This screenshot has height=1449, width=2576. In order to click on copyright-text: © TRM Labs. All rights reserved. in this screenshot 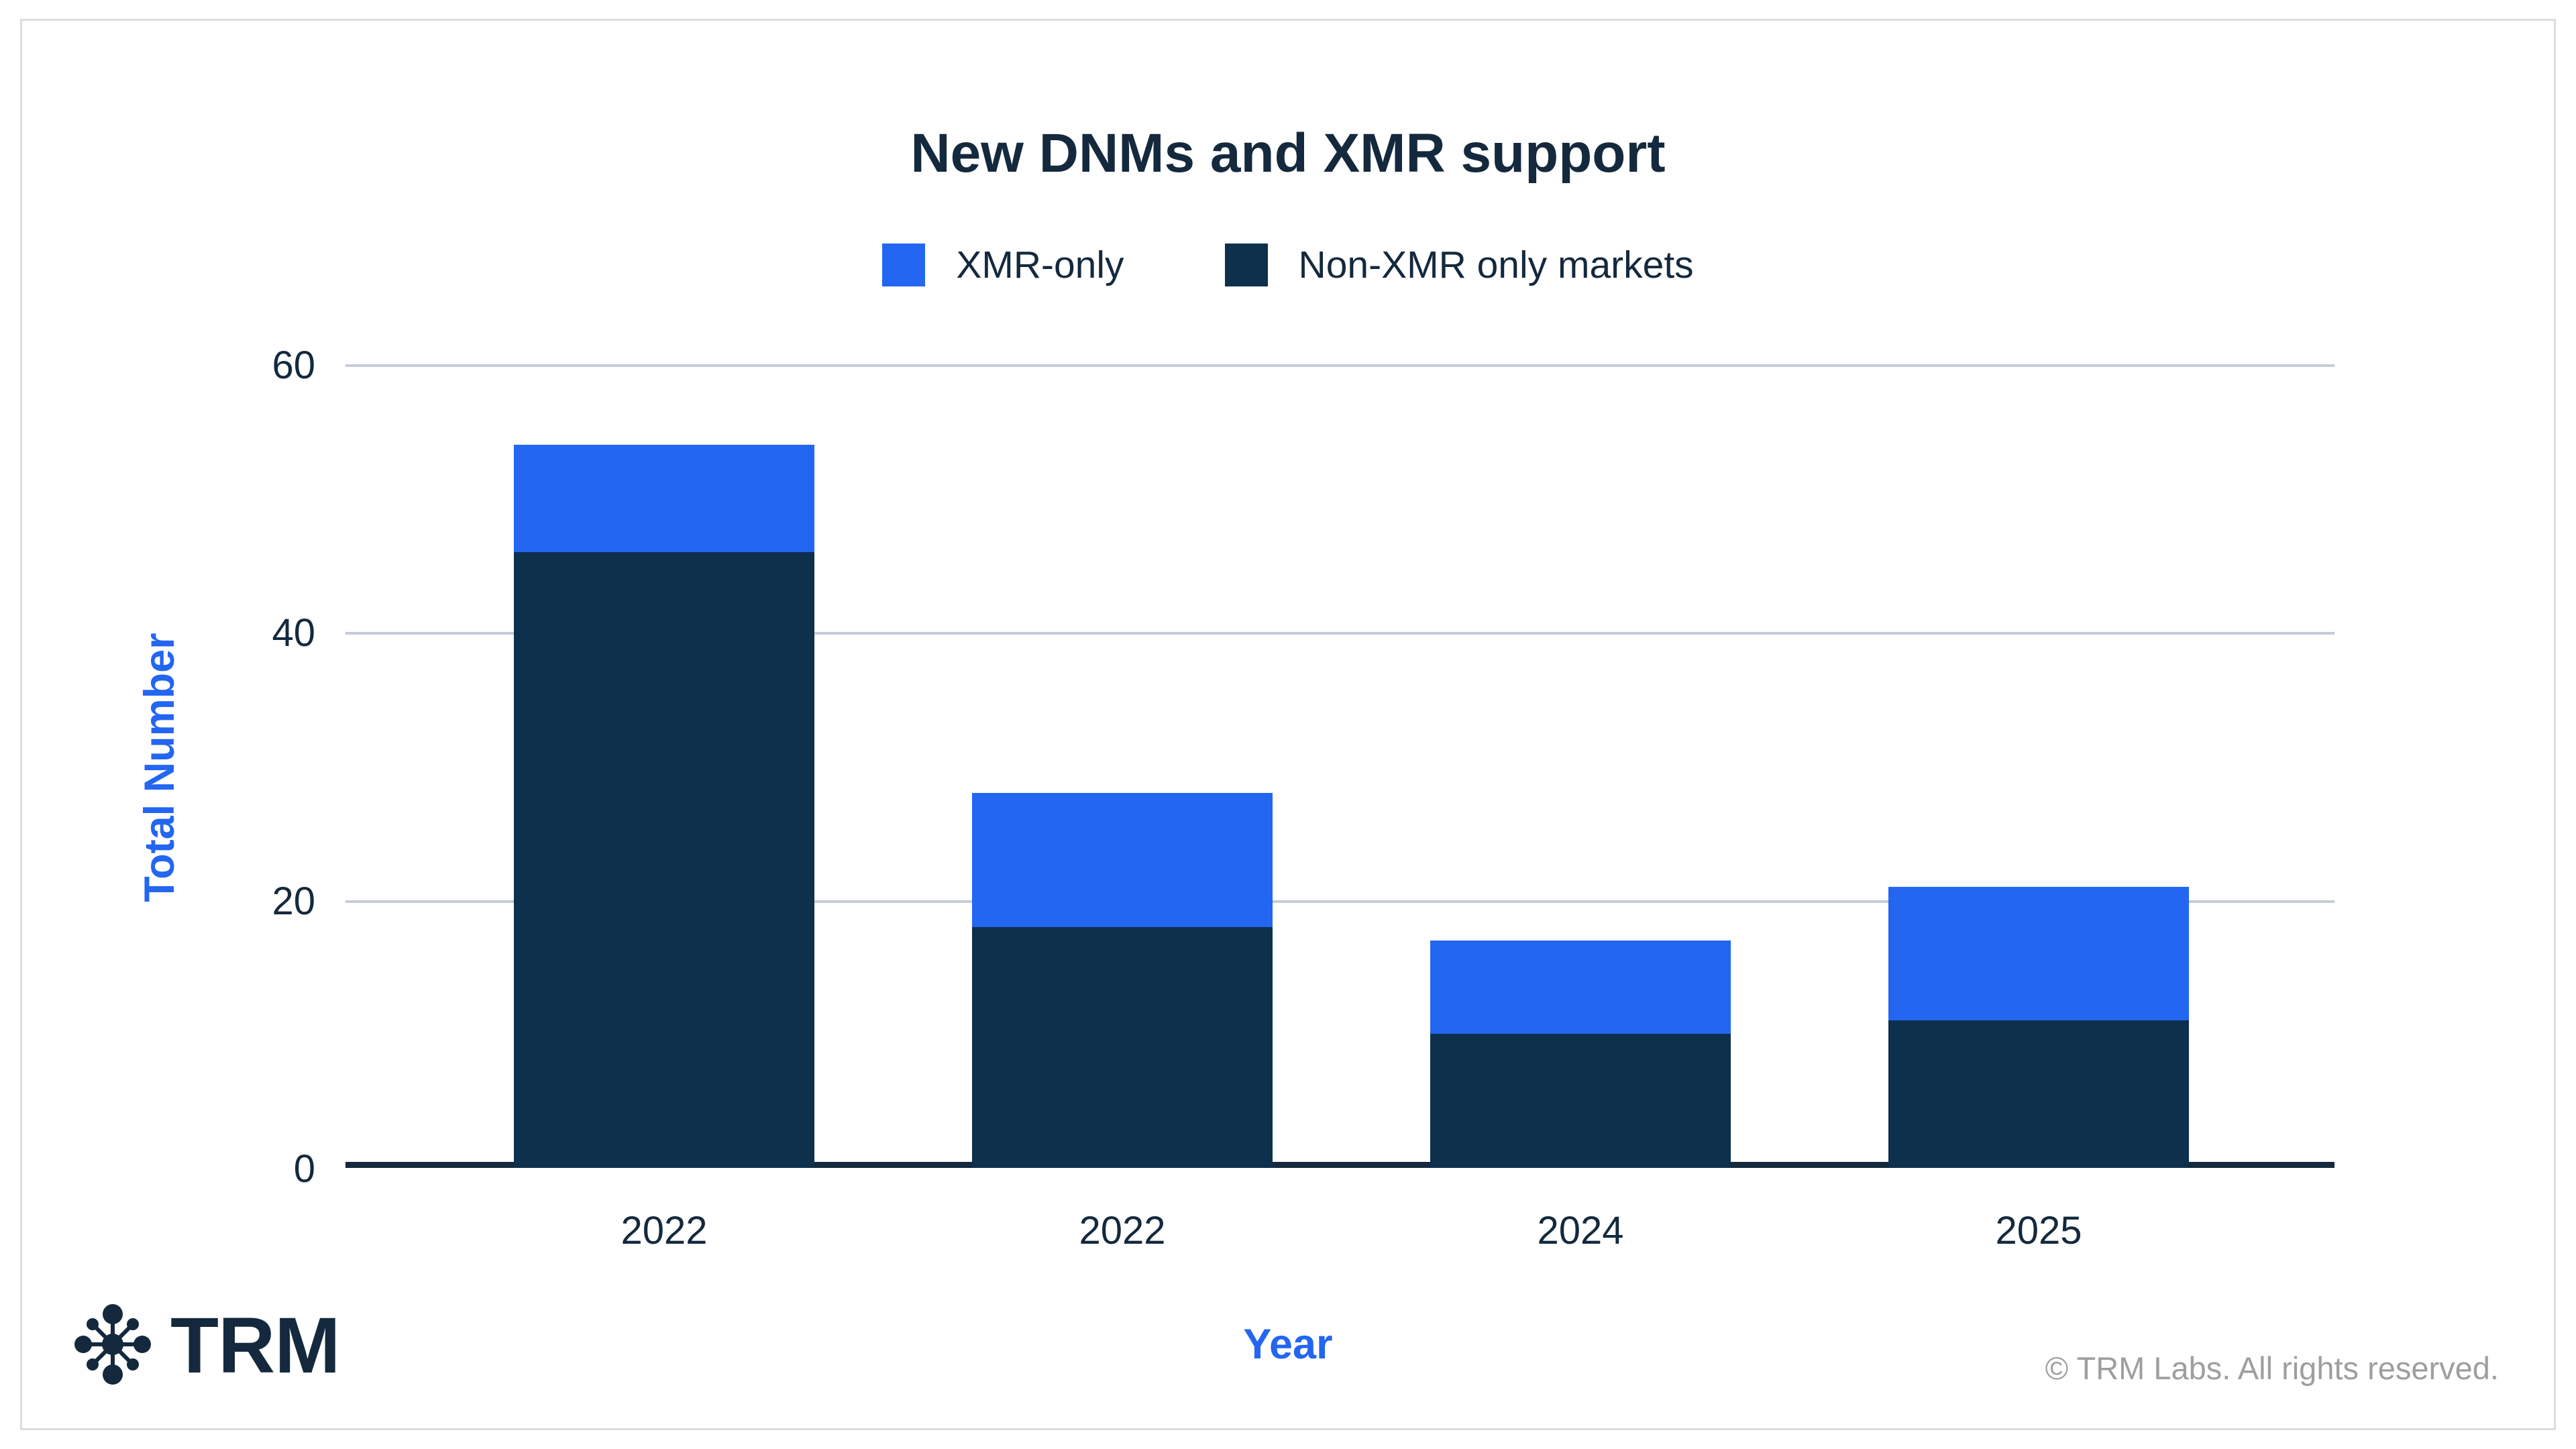, I will do `click(2272, 1368)`.